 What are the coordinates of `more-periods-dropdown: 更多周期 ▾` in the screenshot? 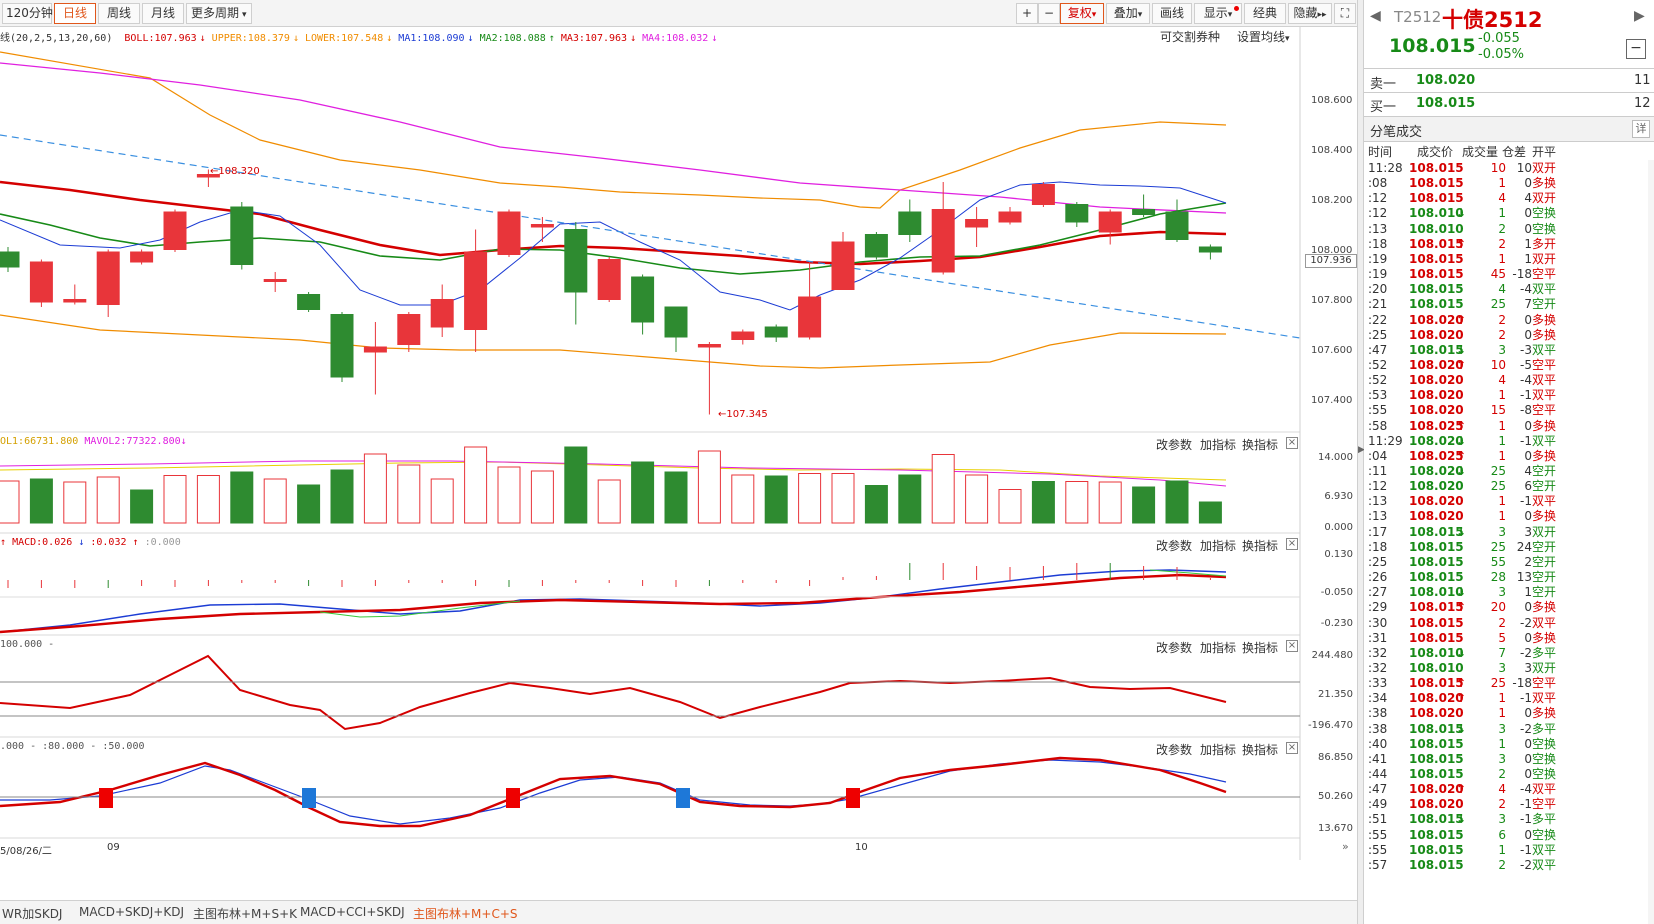 It's located at (219, 13).